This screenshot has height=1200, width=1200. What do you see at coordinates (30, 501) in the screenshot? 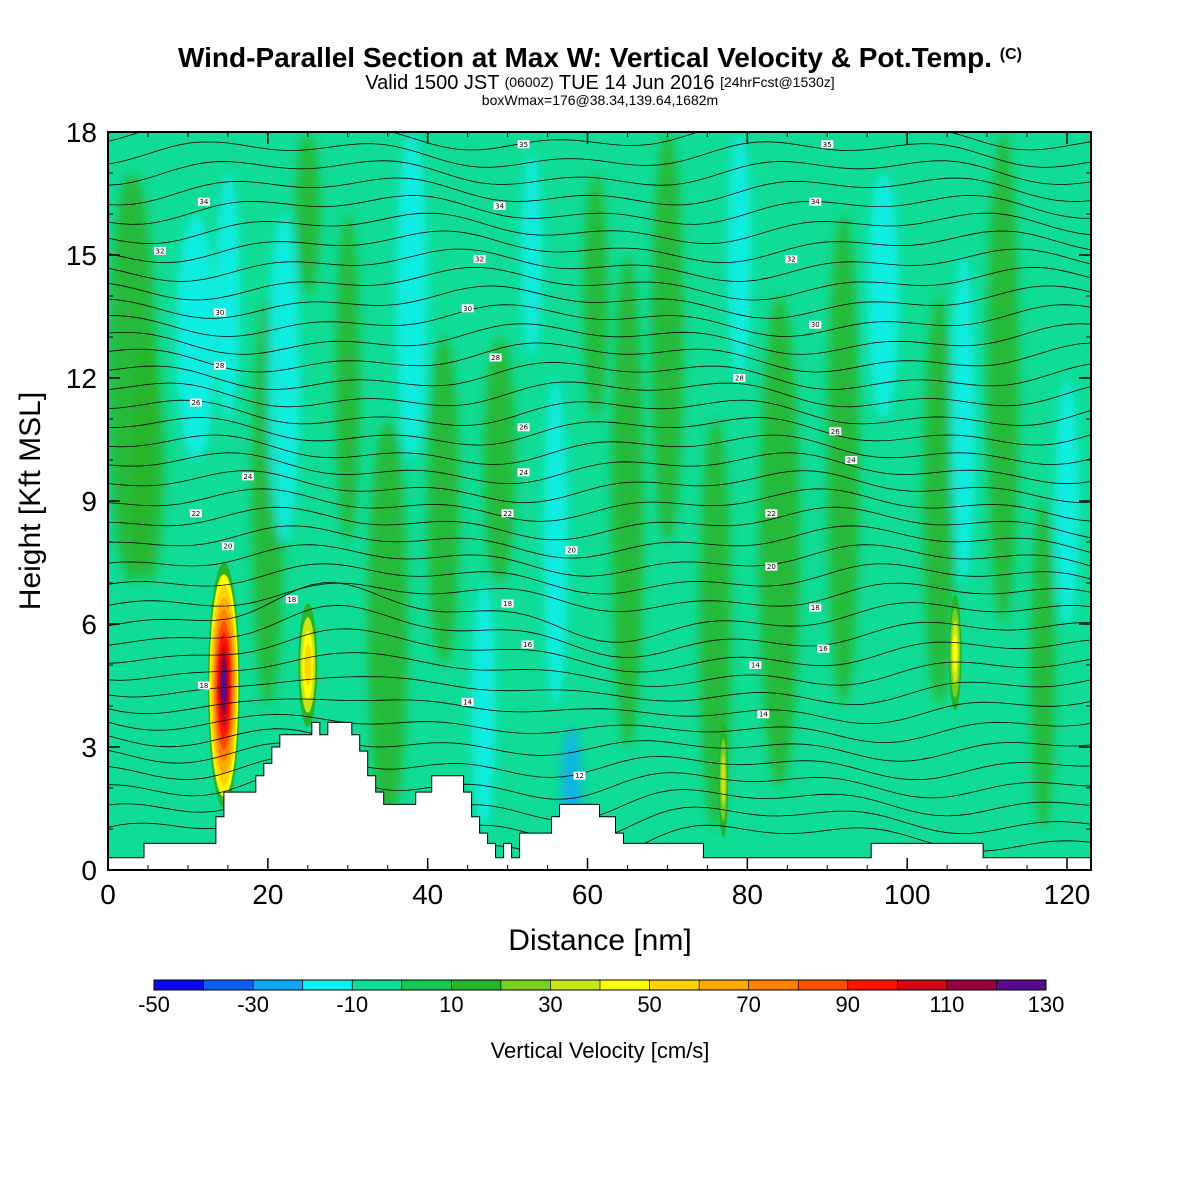
I see `y-axis-title: Height [Kft MSL]` at bounding box center [30, 501].